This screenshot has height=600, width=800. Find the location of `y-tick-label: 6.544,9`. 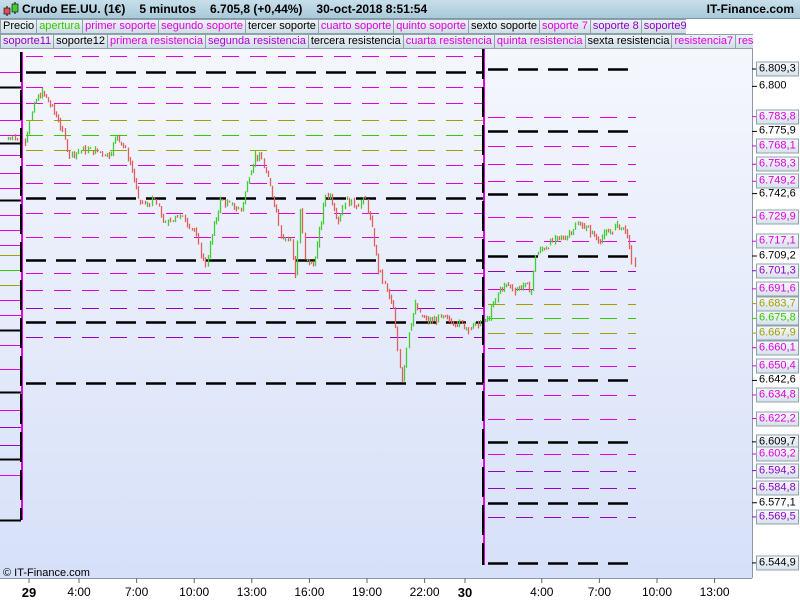

y-tick-label: 6.544,9 is located at coordinates (777, 563).